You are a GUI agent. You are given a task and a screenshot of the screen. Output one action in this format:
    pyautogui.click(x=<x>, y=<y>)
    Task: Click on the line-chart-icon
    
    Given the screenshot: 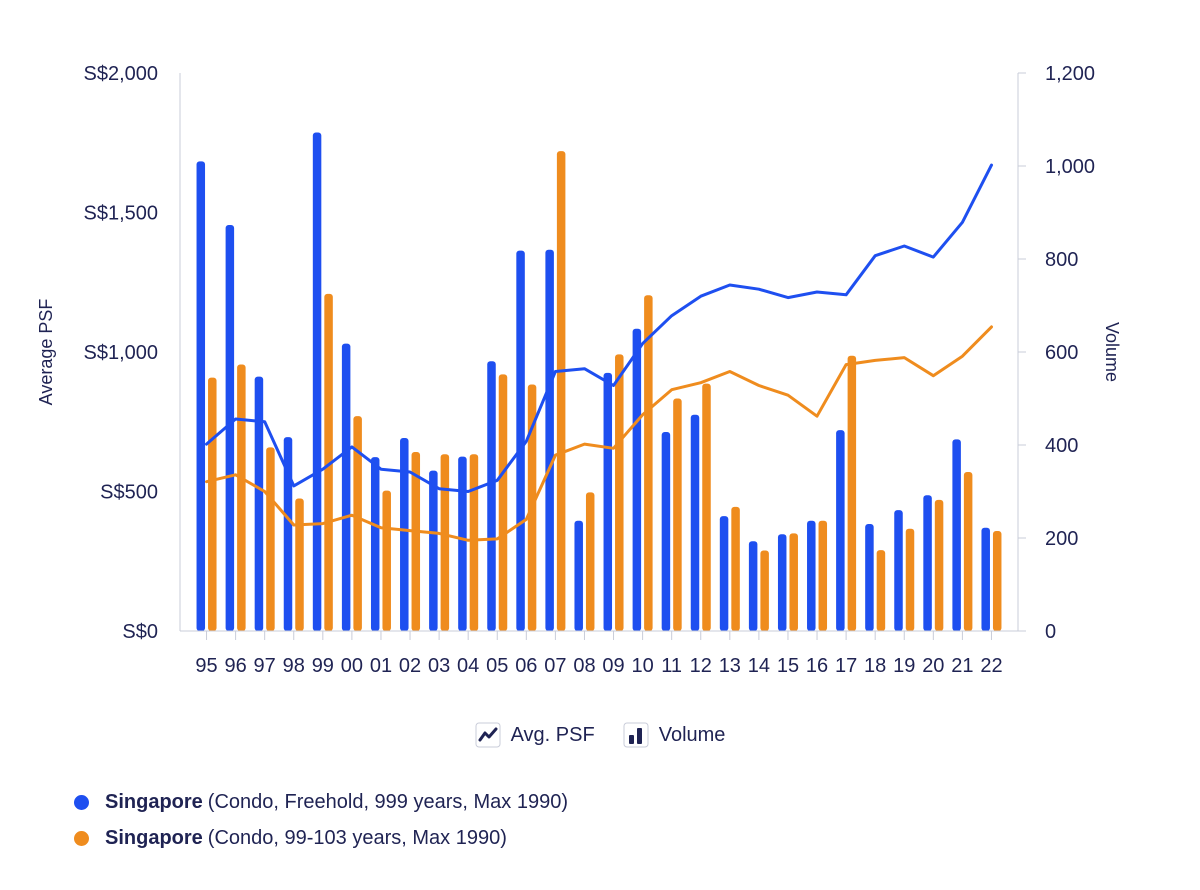 What is the action you would take?
    pyautogui.click(x=488, y=735)
    